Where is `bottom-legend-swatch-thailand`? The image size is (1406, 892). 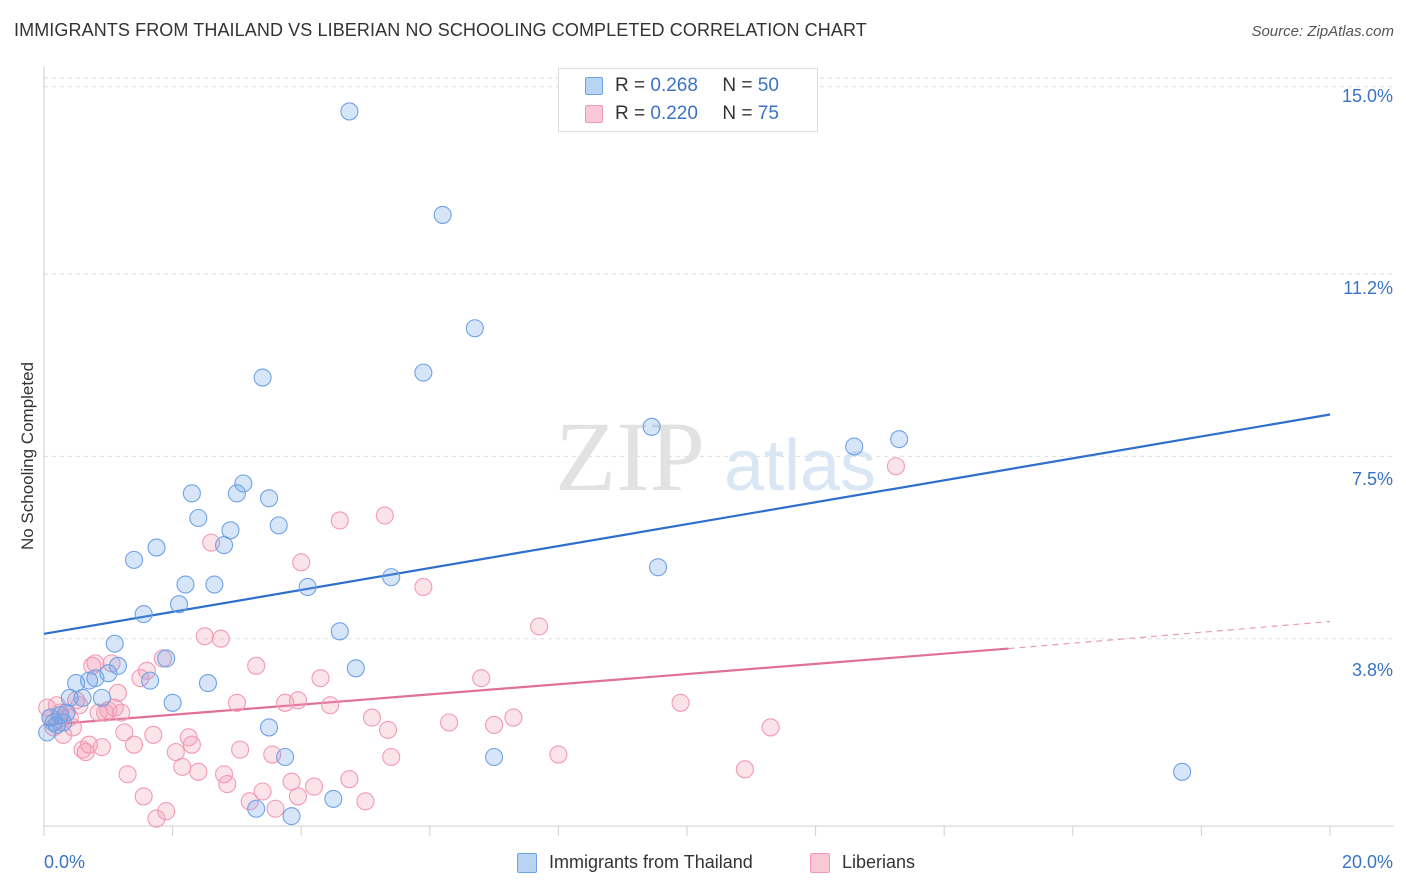
bottom-legend-swatch-thailand is located at coordinates (527, 862).